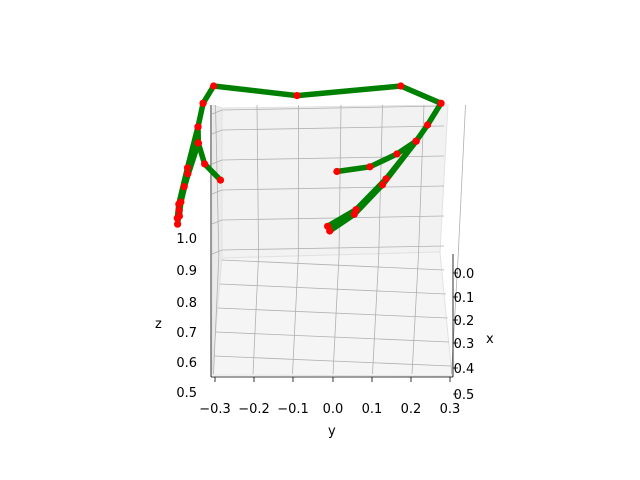 Image resolution: width=640 pixels, height=480 pixels. Describe the element at coordinates (332, 431) in the screenshot. I see `y-axis-label: y` at that location.